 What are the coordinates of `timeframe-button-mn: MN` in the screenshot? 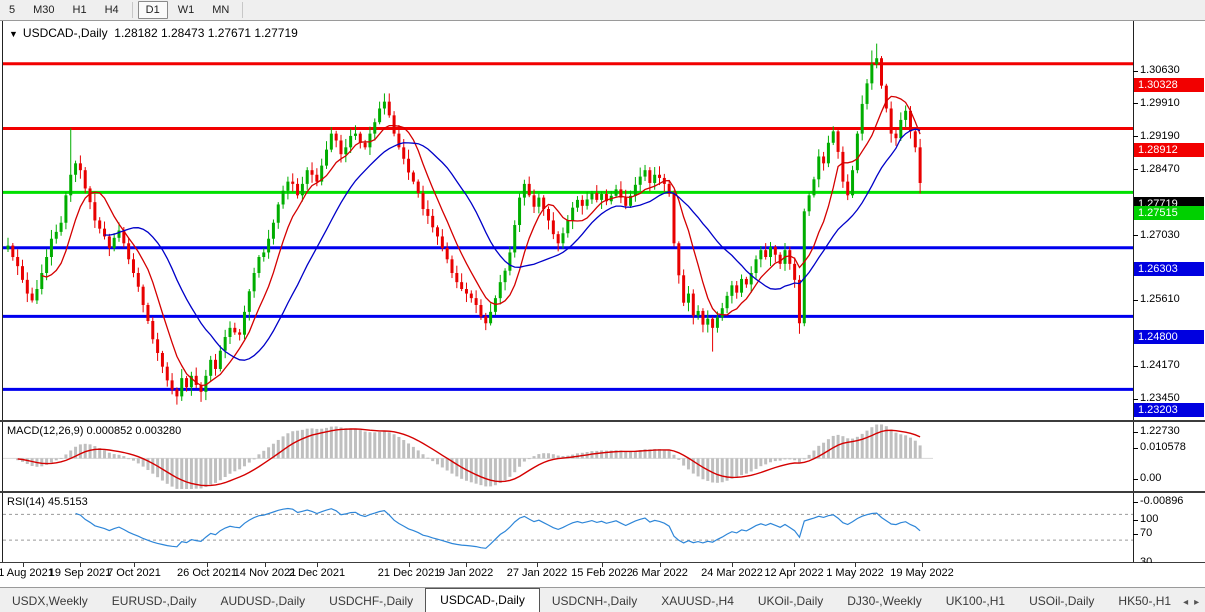 It's located at (221, 10).